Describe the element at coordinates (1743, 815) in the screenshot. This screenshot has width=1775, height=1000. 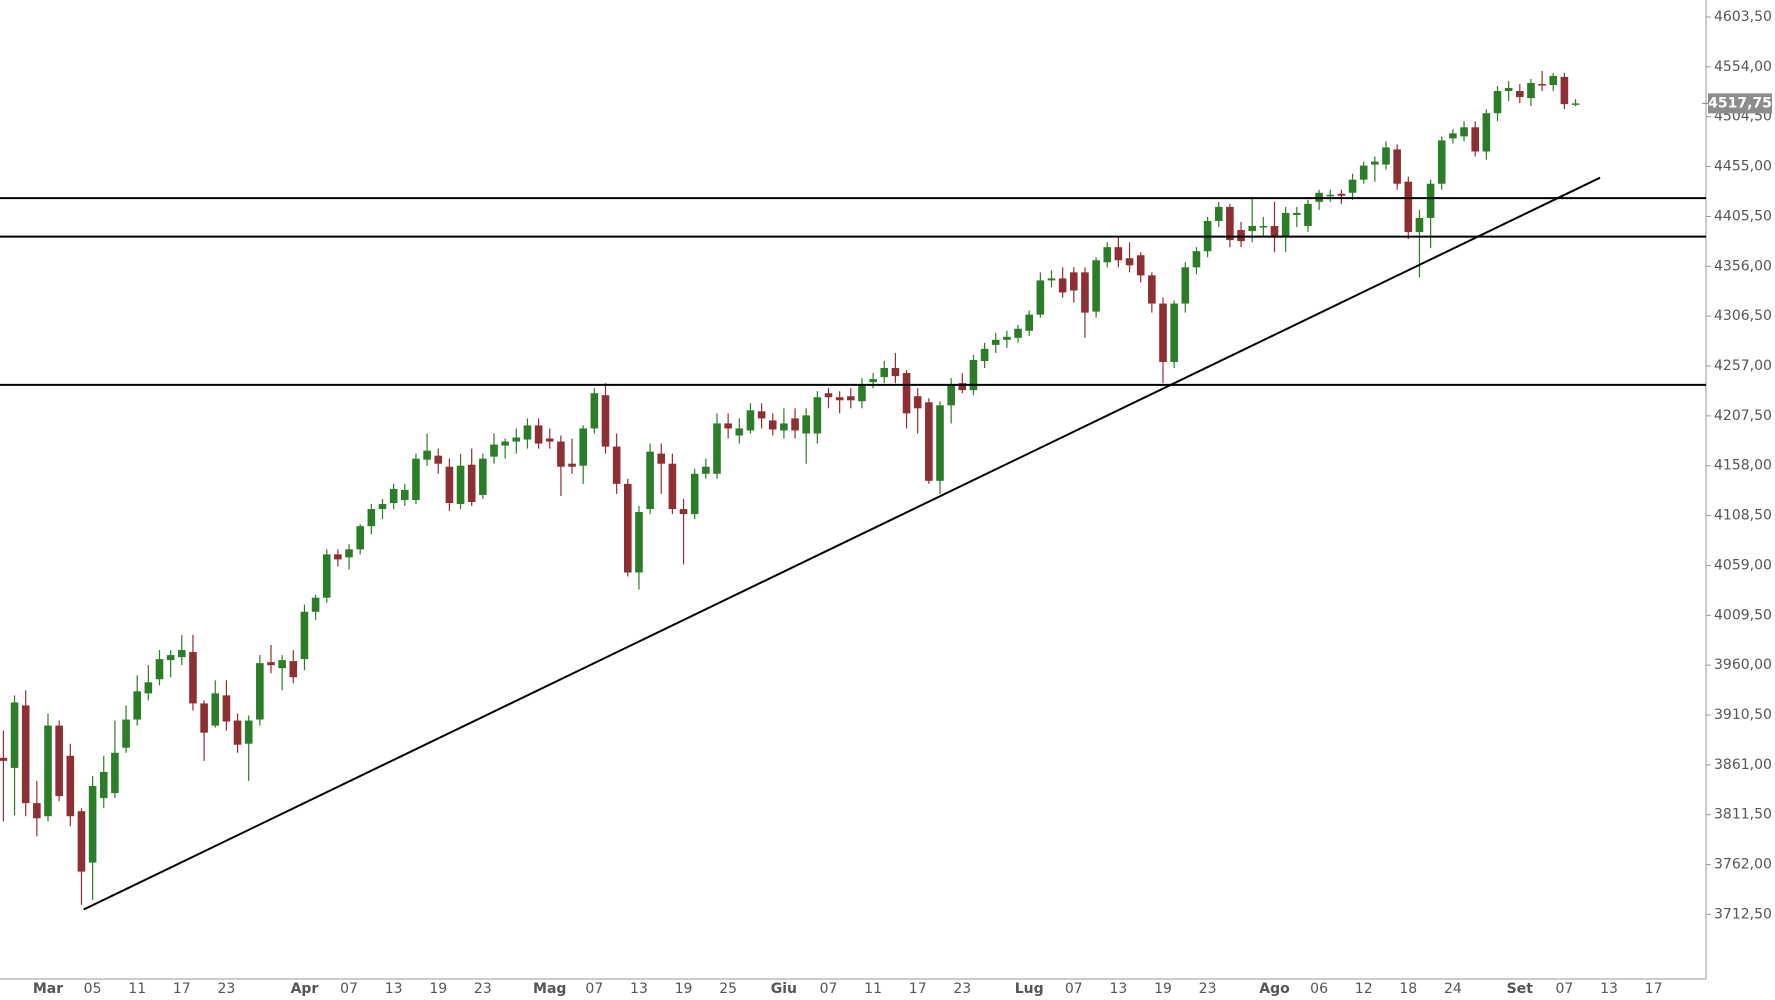
I see `y-tick-label: 3811,50` at that location.